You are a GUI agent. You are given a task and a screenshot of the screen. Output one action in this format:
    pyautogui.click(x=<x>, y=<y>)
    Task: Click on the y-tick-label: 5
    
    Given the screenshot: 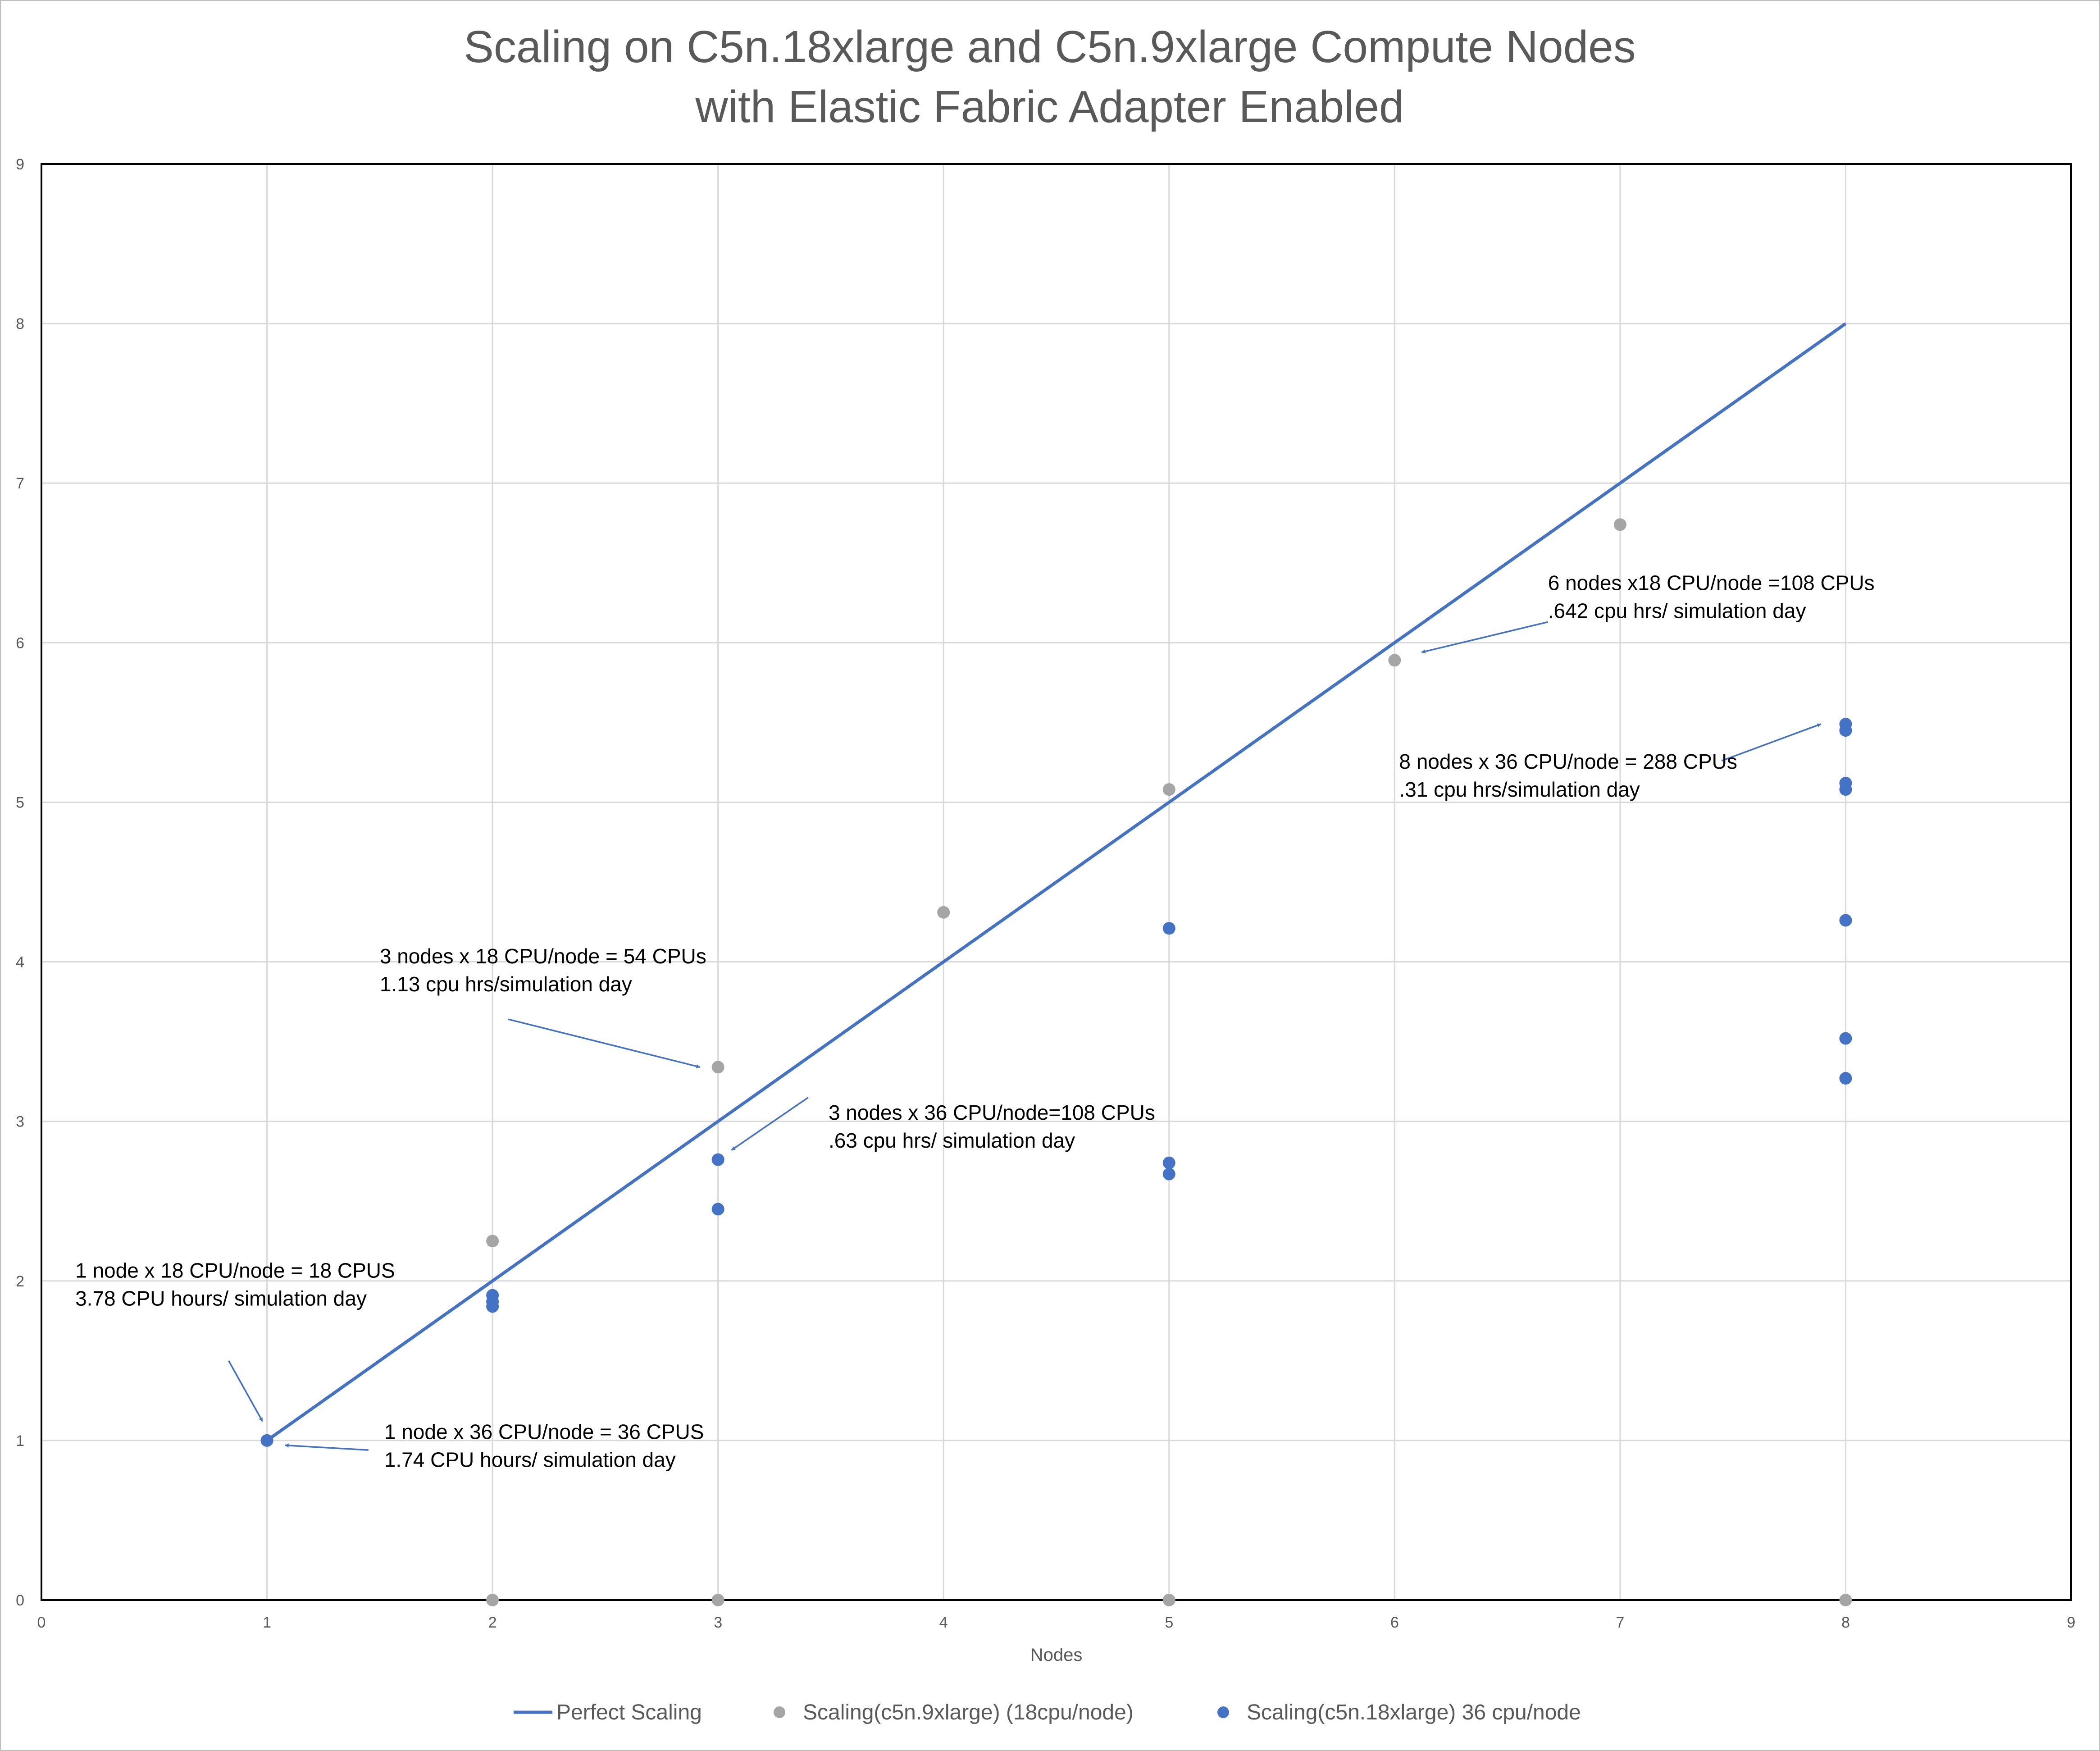 What is the action you would take?
    pyautogui.click(x=20, y=802)
    